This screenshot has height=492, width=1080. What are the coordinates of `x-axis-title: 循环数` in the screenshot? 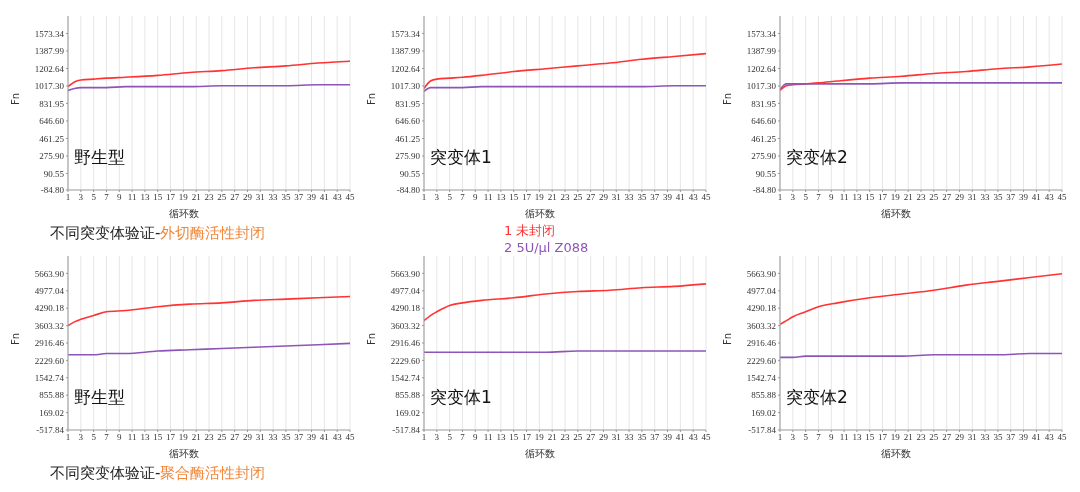 It's located at (540, 214).